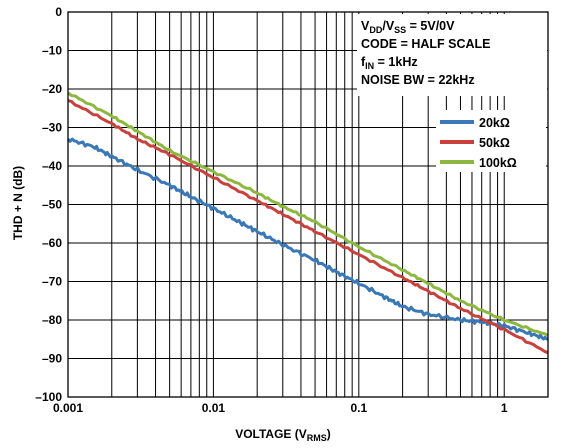 The width and height of the screenshot is (573, 448). I want to click on x-axis-title: VOLTAGE (VRMS), so click(283, 435).